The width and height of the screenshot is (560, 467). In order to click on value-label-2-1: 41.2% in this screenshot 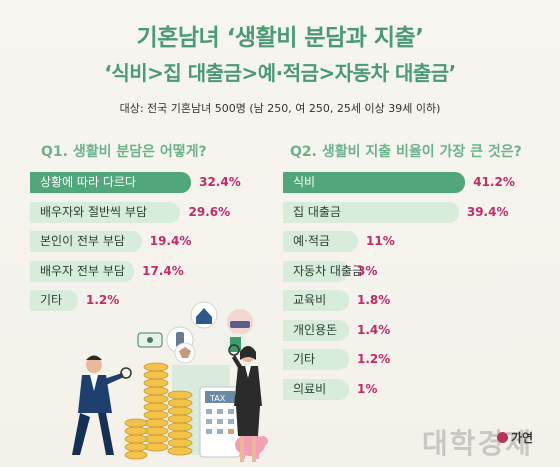, I will do `click(494, 182)`.